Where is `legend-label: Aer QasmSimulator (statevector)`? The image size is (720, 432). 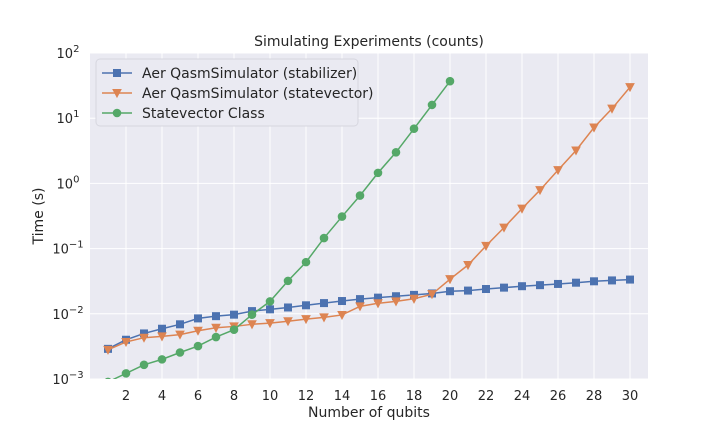
legend-label: Aer QasmSimulator (statevector) is located at coordinates (258, 94).